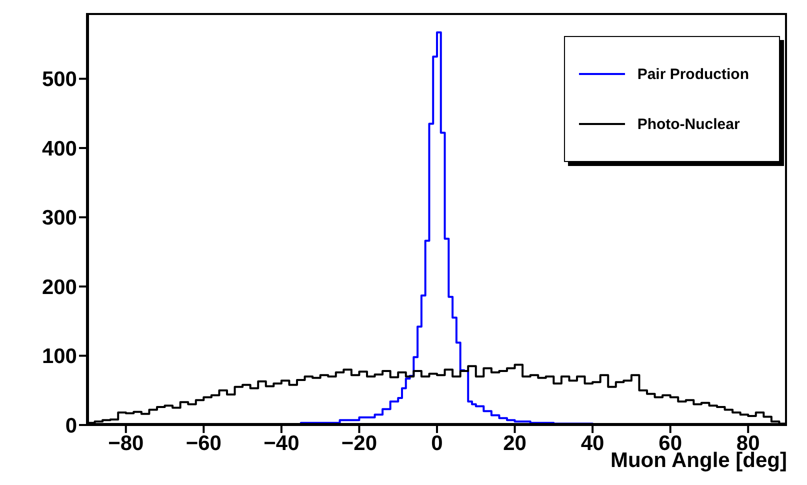 This screenshot has height=485, width=807. I want to click on legend-label: Photo-Nuclear, so click(688, 124).